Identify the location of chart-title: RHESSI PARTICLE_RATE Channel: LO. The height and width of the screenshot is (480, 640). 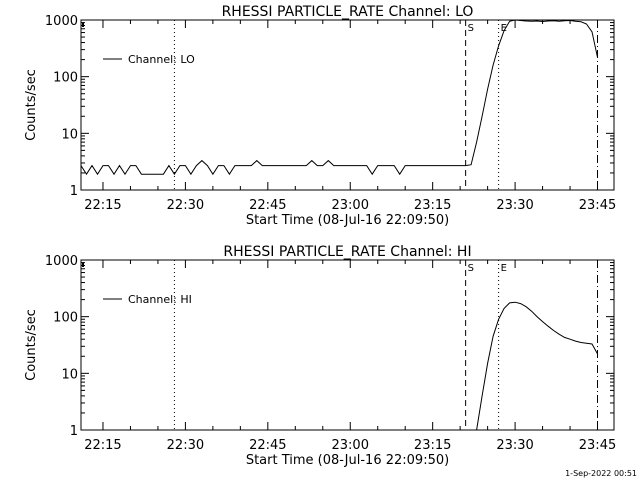
(348, 12).